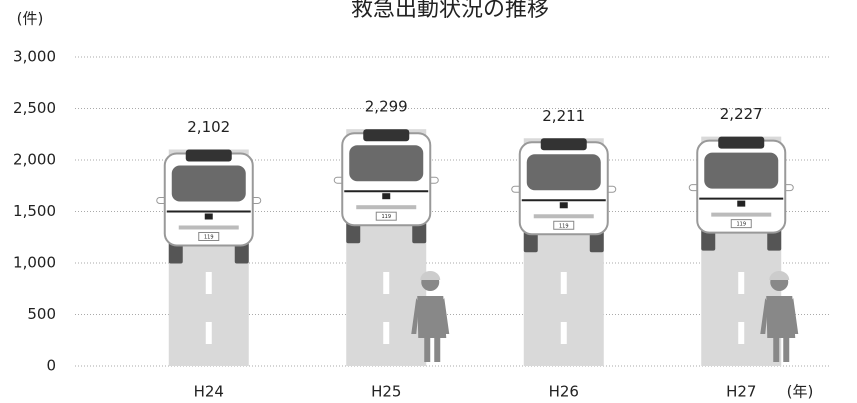 This screenshot has width=857, height=403. Describe the element at coordinates (450, 11) in the screenshot. I see `chart-title: 救急出動状況の推移` at that location.